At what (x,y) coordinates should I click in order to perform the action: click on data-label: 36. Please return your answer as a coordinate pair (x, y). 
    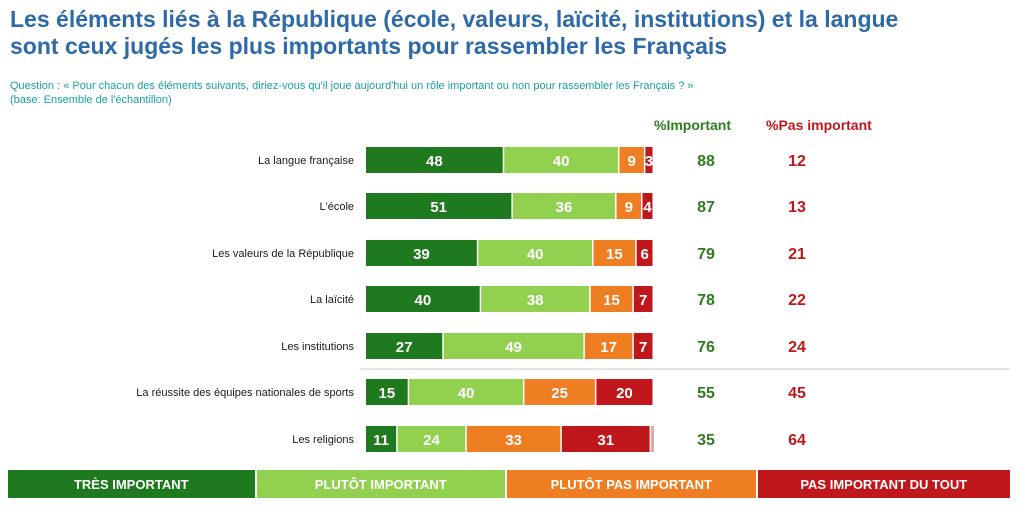
    Looking at the image, I should click on (564, 207).